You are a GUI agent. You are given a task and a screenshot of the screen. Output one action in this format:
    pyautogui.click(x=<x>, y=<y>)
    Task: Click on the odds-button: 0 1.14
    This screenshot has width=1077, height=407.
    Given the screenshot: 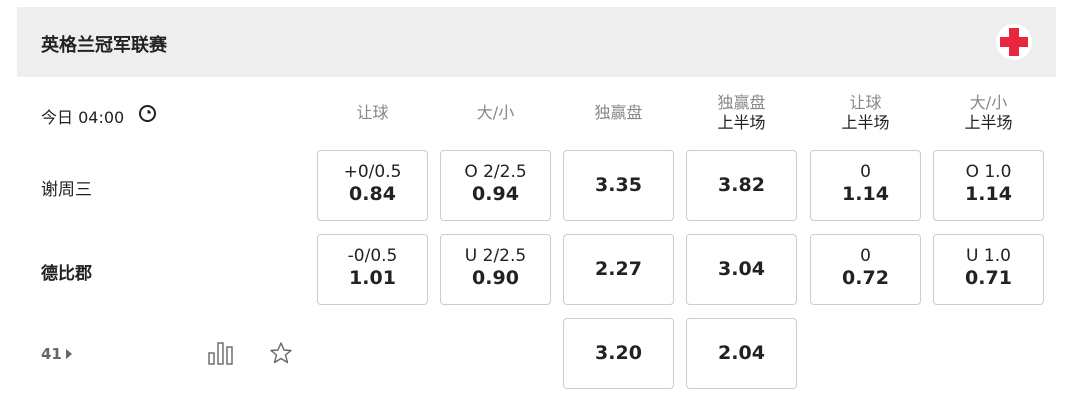 What is the action you would take?
    pyautogui.click(x=865, y=185)
    